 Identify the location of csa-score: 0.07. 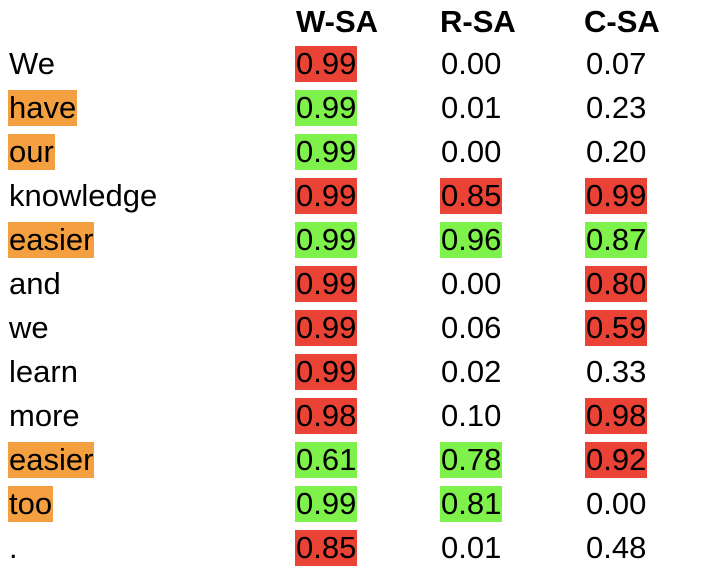
(616, 63).